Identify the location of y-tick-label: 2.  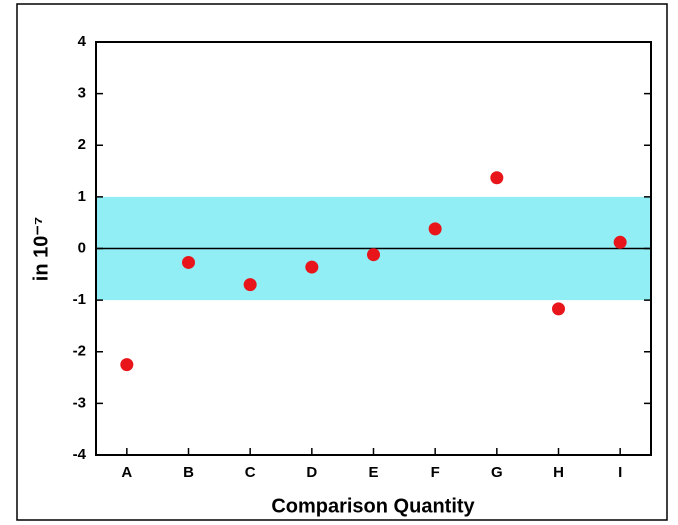
(82, 144).